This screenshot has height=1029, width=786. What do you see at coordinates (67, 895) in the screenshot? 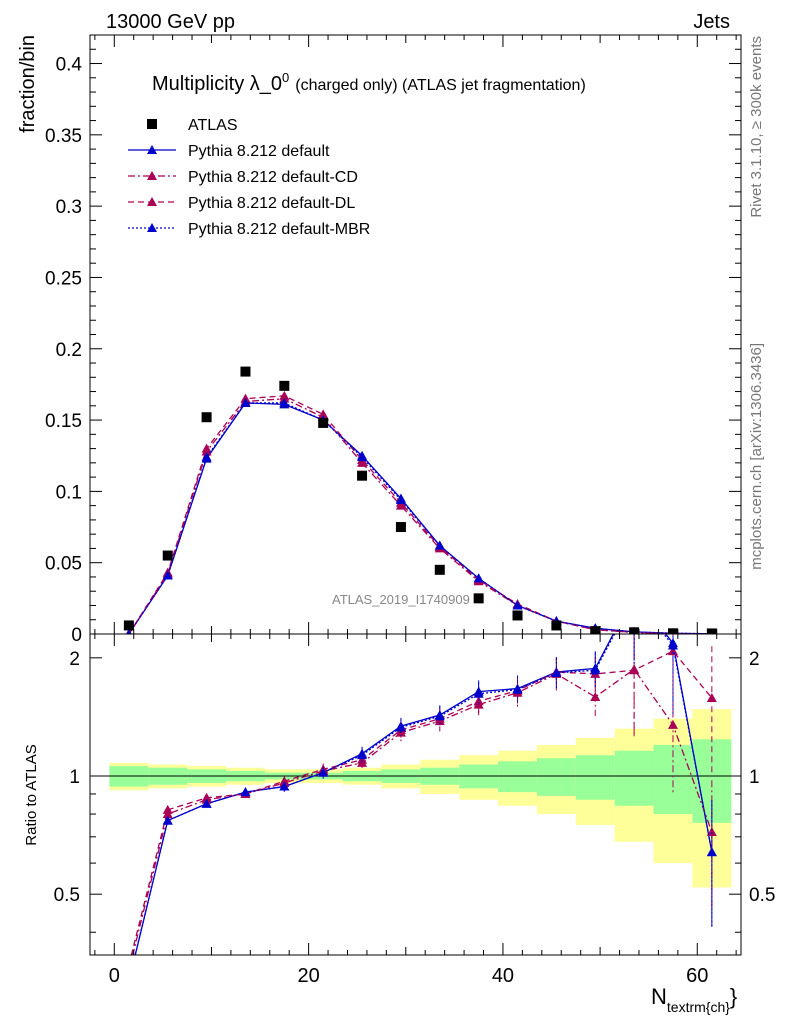
I see `ratio-tick-label-left: 0.5` at bounding box center [67, 895].